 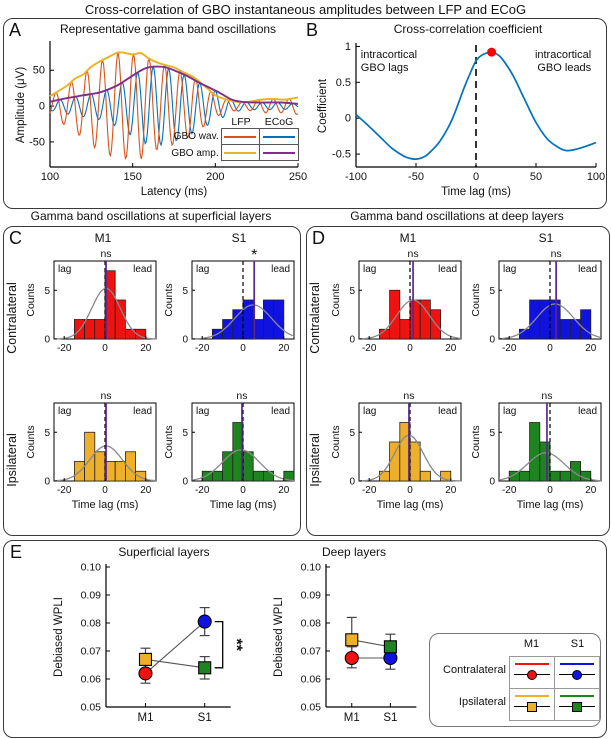 I want to click on b-xlabel: Time lag (ms), so click(x=476, y=192).